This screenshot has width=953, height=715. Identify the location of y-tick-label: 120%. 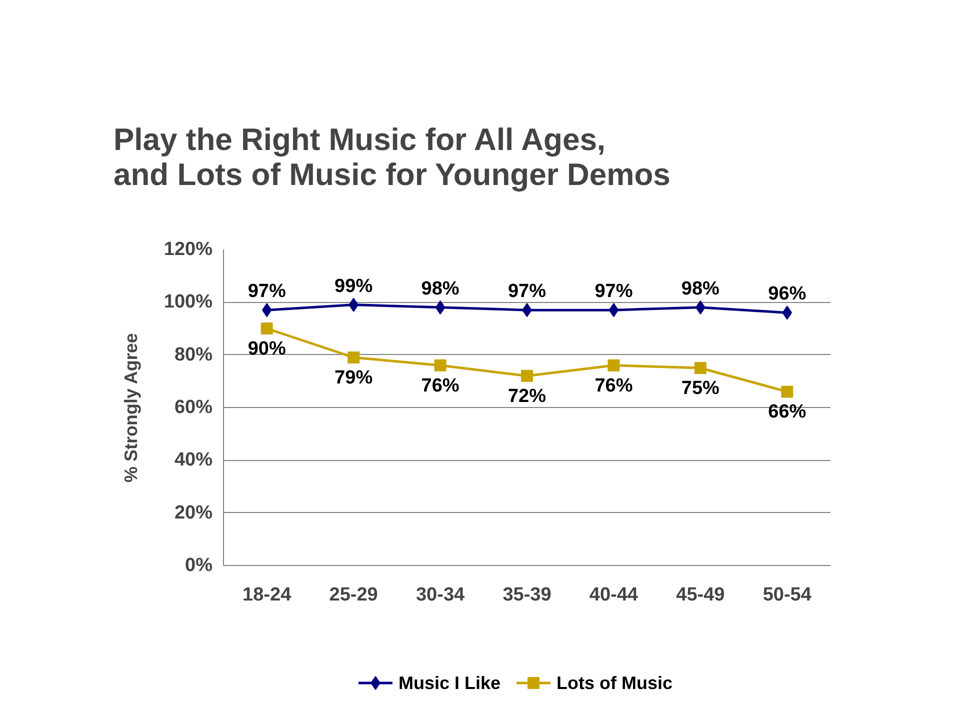
(188, 249).